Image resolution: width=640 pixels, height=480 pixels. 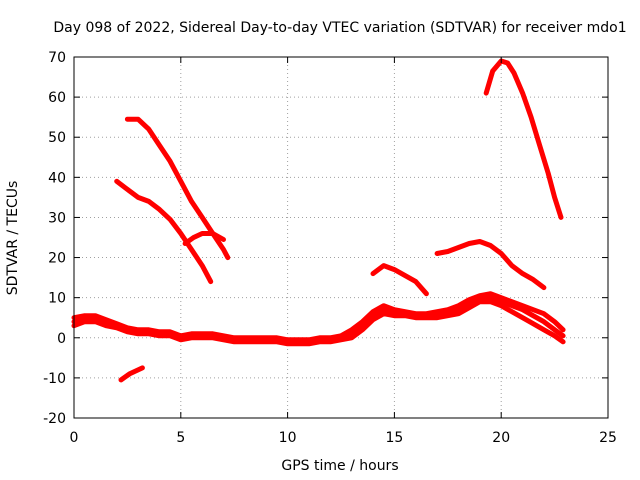 I want to click on x-tick-label: 10, so click(x=288, y=438).